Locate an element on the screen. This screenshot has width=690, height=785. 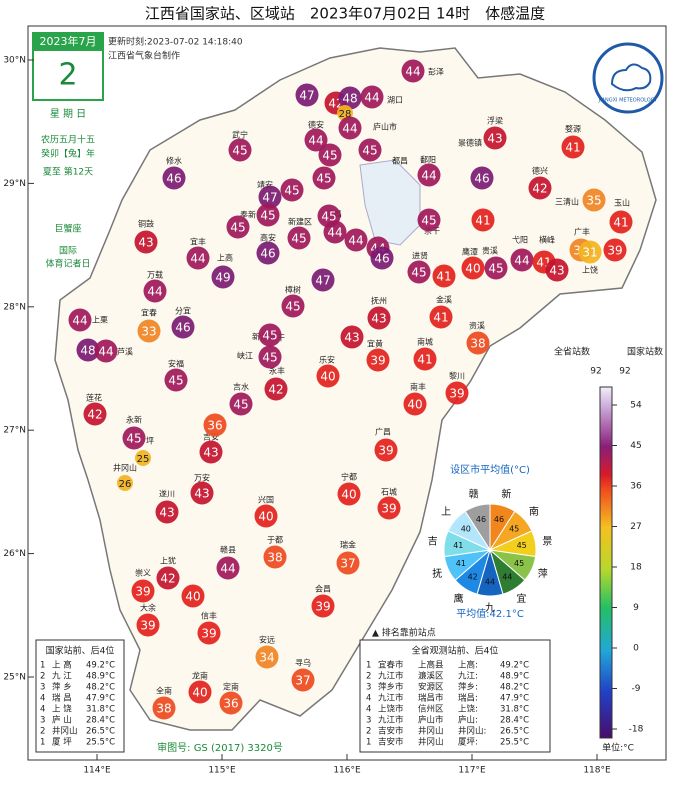
table-cell: 上 饶 is located at coordinates (62, 709).